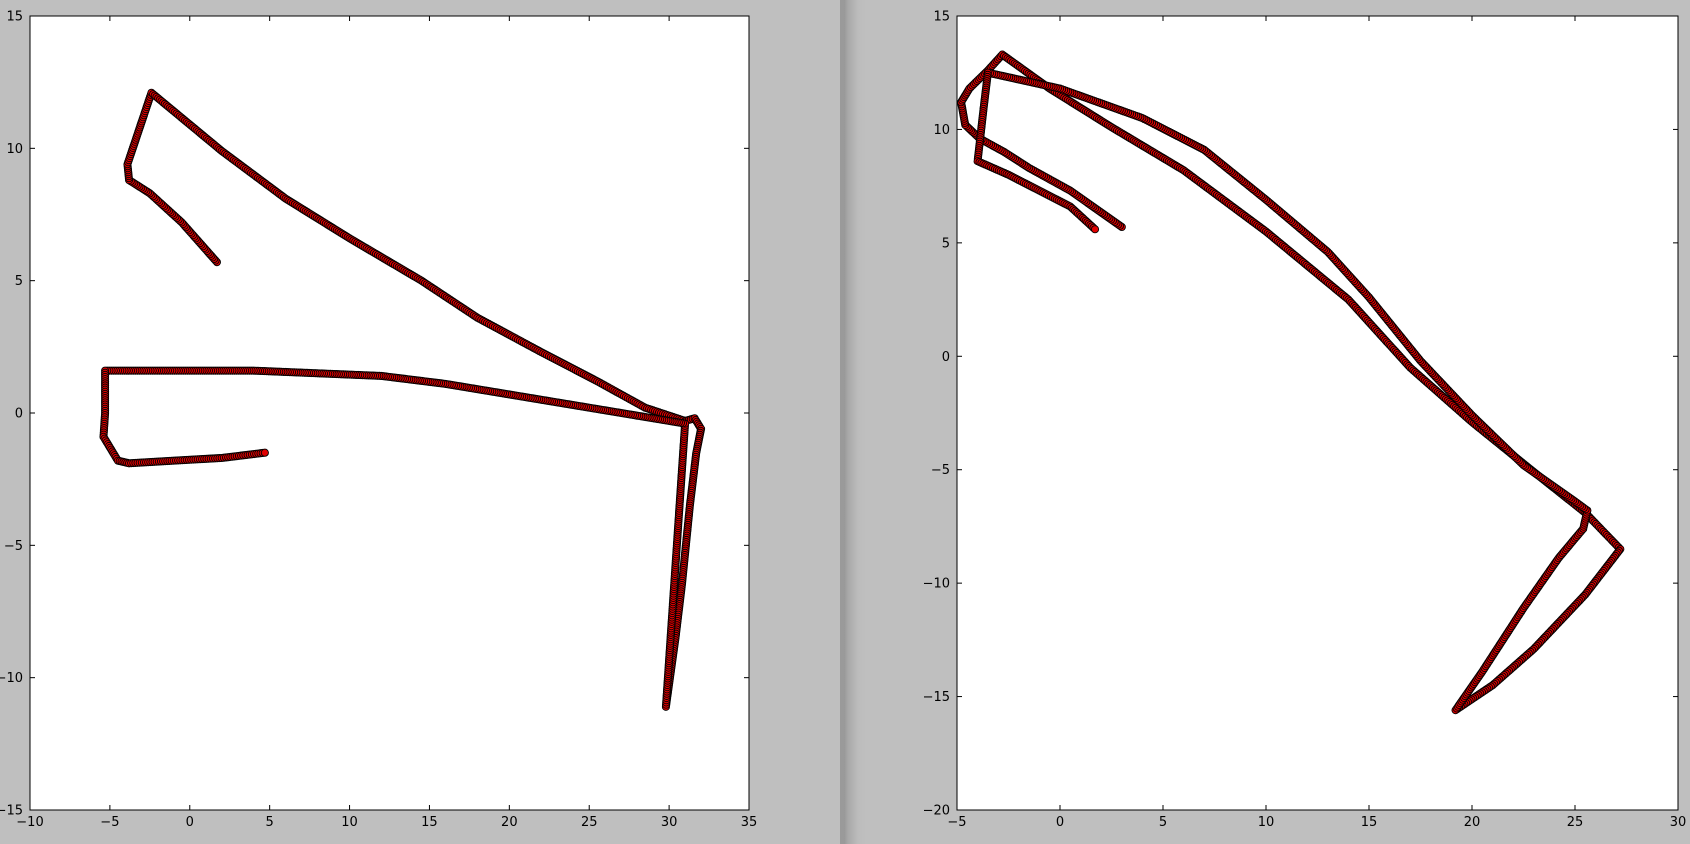 This screenshot has height=844, width=1690. I want to click on x-tick-label: 35, so click(749, 822).